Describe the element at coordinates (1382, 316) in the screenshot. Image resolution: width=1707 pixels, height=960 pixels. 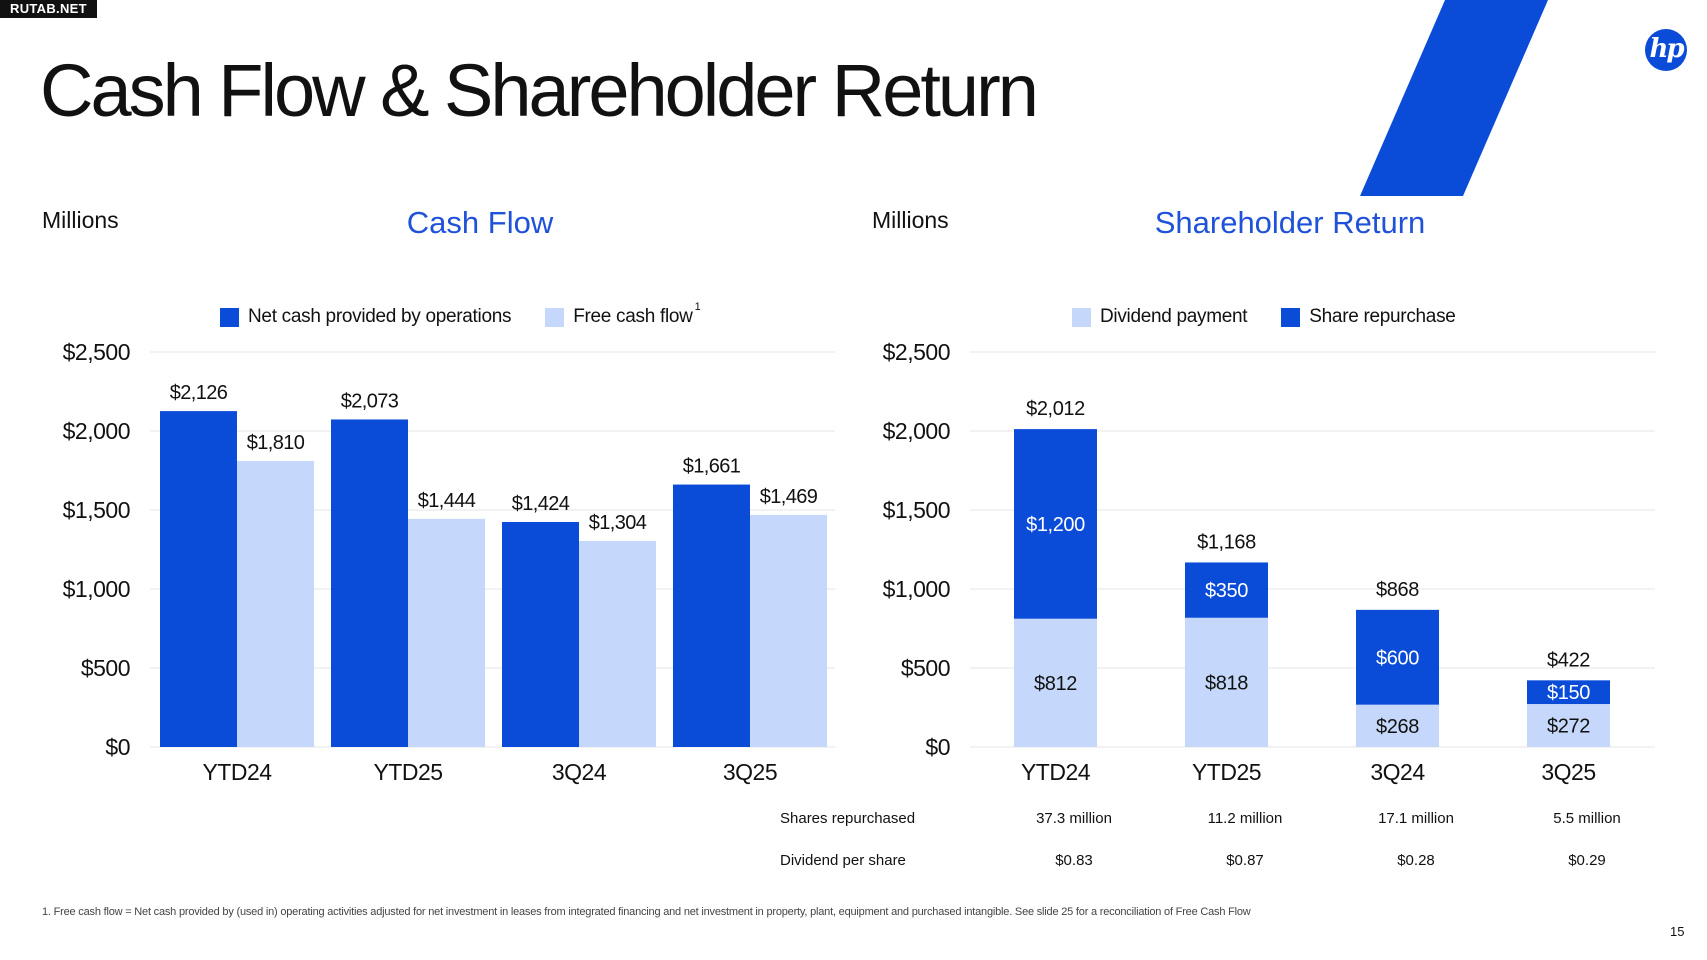
I see `legend-label-repurchase: Share repurchase` at that location.